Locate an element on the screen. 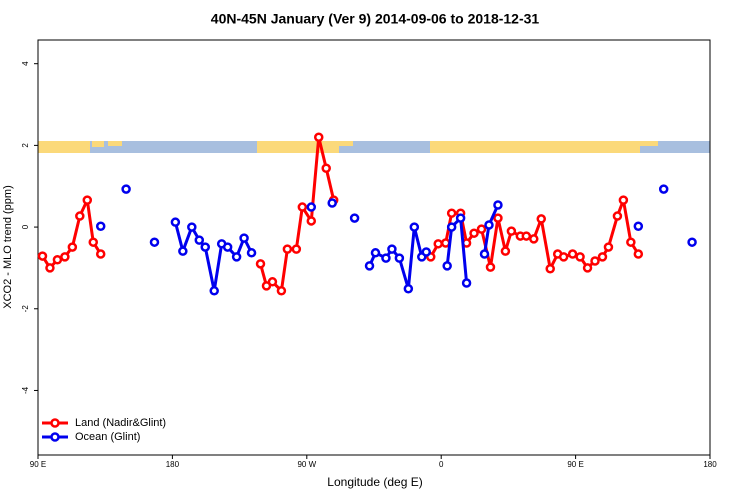  y-tick-label: 2 is located at coordinates (25, 145).